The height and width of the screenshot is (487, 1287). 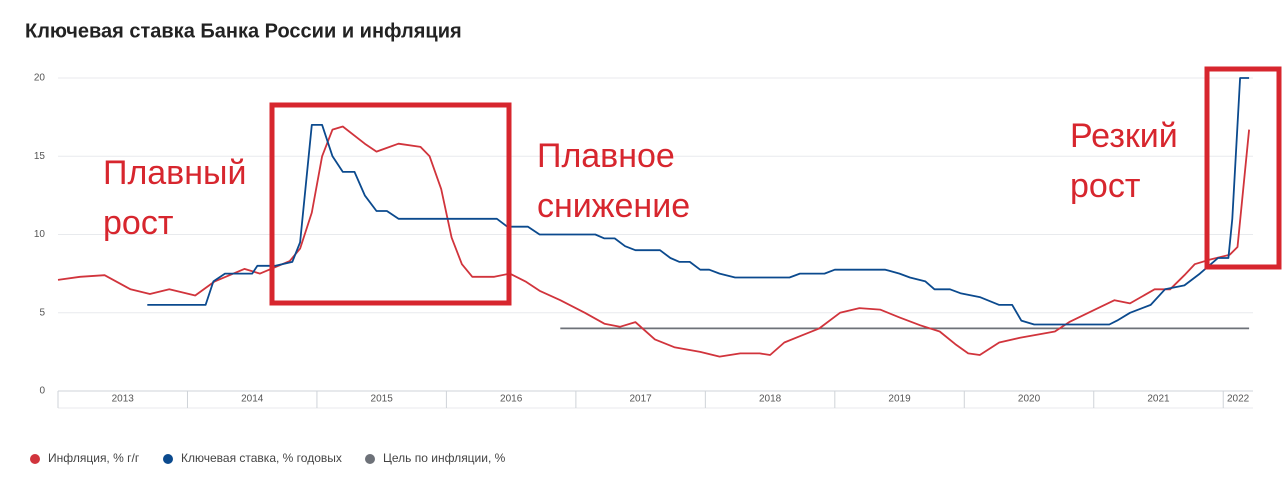 I want to click on x-tick-label: 2018, so click(x=770, y=399).